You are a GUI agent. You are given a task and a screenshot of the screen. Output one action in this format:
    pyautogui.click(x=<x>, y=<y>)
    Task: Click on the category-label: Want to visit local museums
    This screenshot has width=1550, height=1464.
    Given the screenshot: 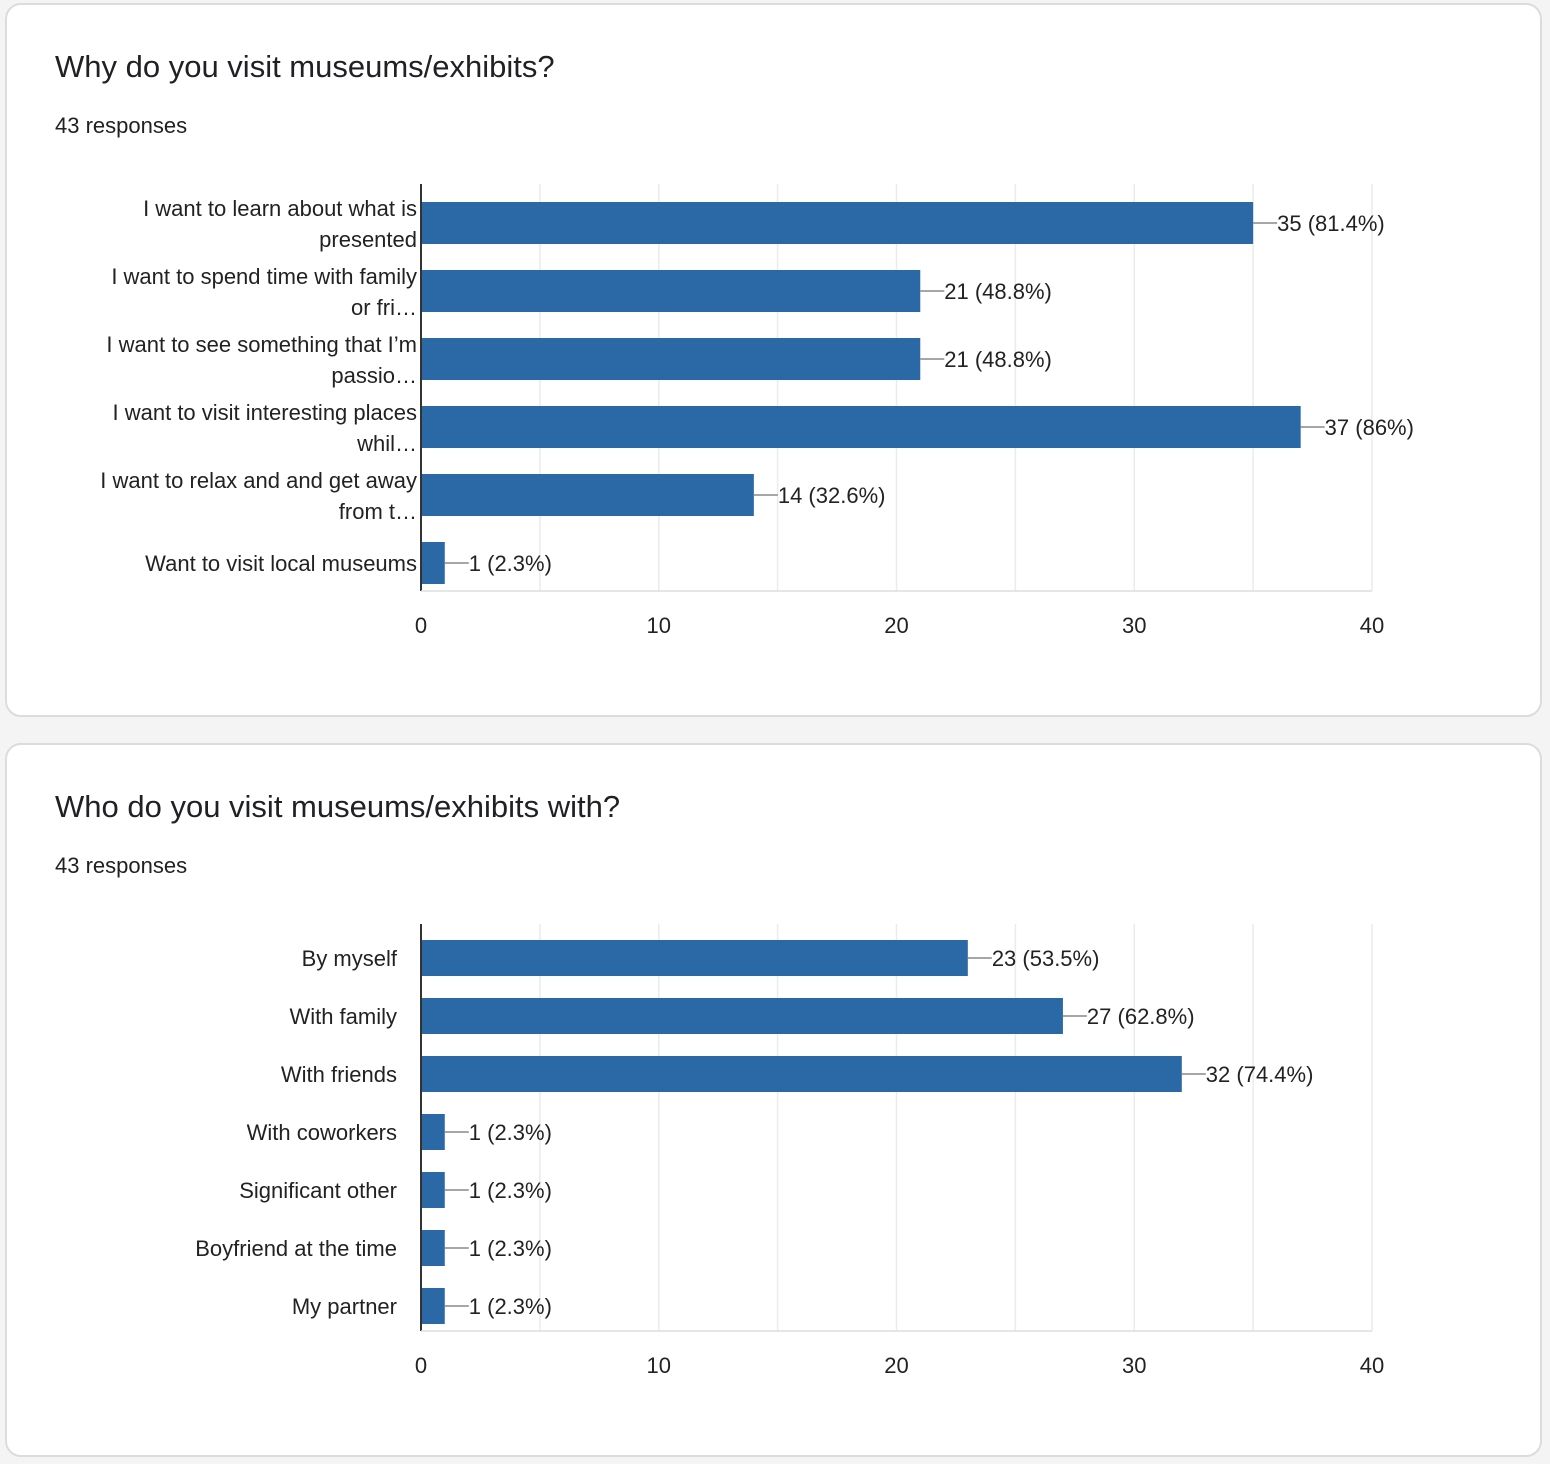 What is the action you would take?
    pyautogui.click(x=281, y=563)
    